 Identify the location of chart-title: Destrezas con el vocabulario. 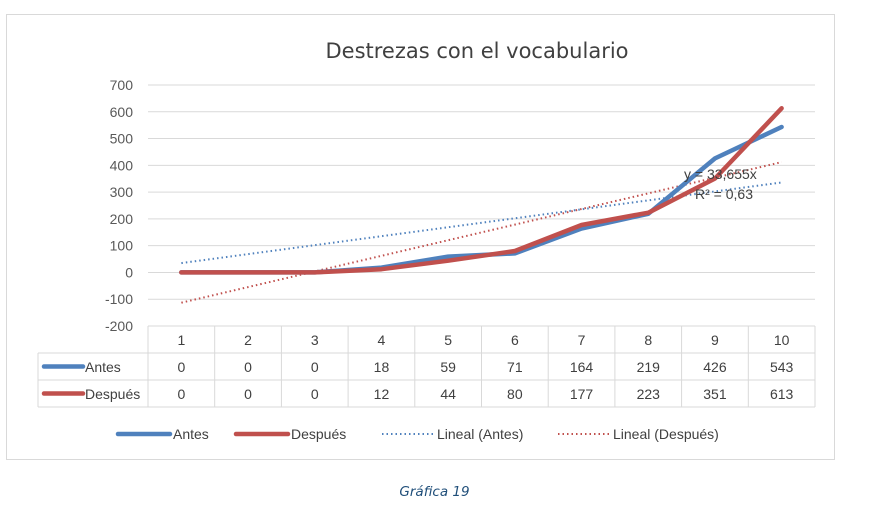
(476, 51).